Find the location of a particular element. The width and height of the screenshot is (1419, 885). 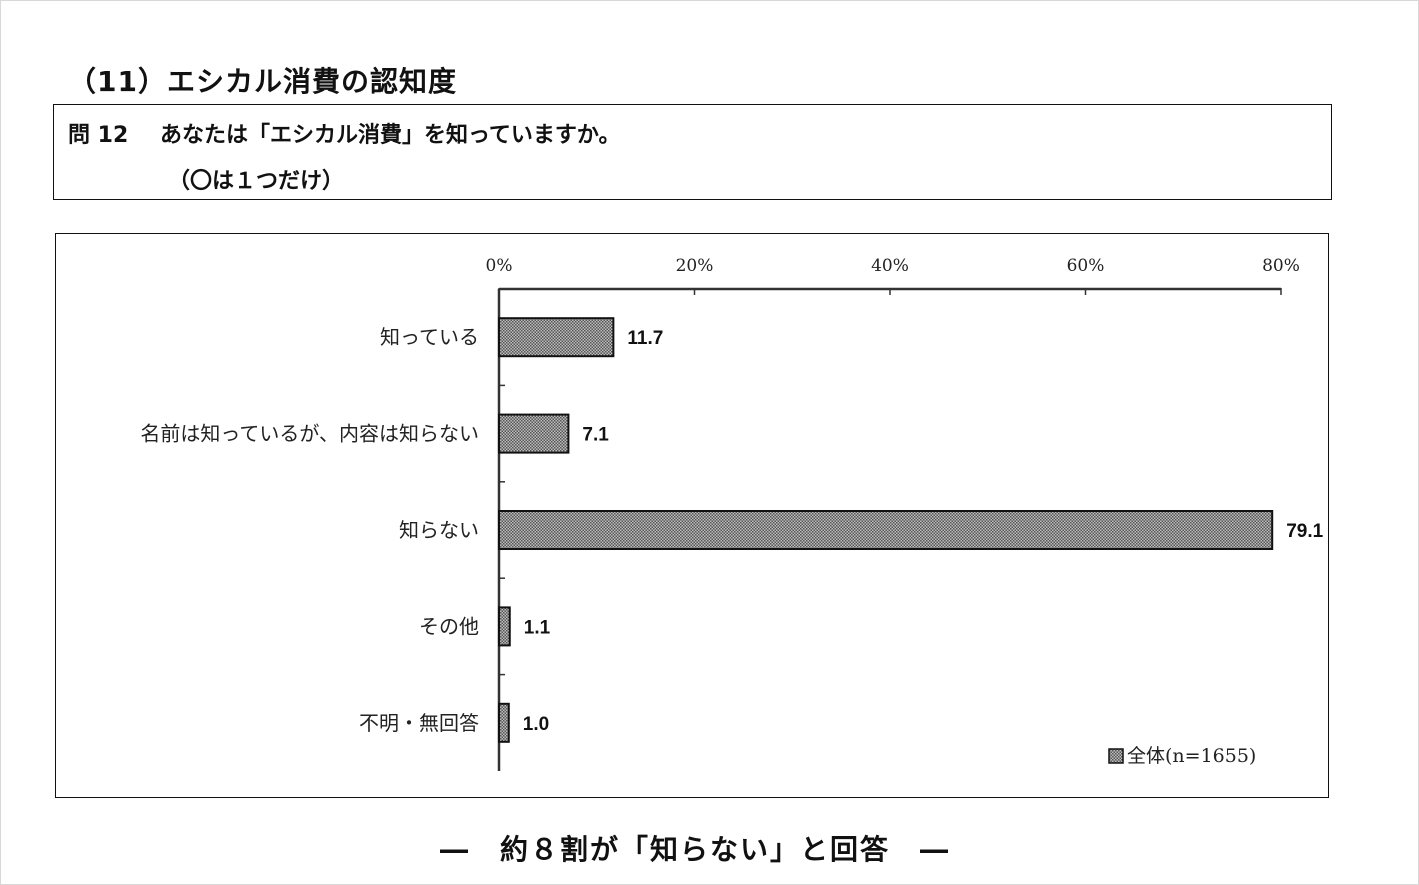

x-tick-label: 60% is located at coordinates (1086, 266).